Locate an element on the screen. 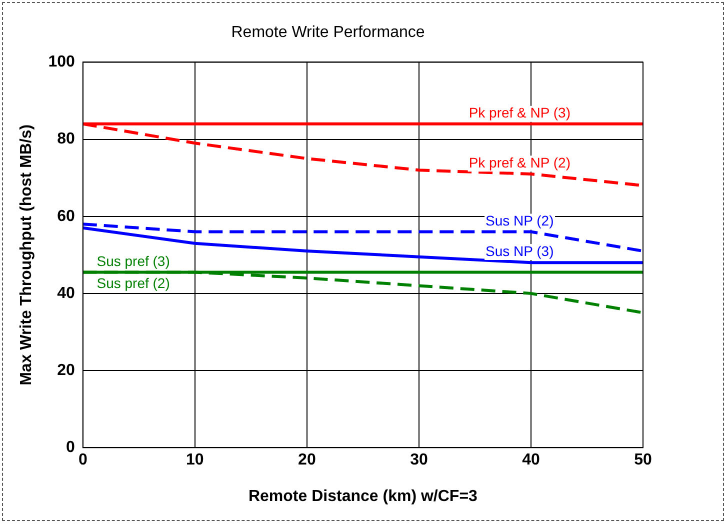 The width and height of the screenshot is (728, 525). x-axis-title: Remote Distance (km) w/CF=3 is located at coordinates (363, 496).